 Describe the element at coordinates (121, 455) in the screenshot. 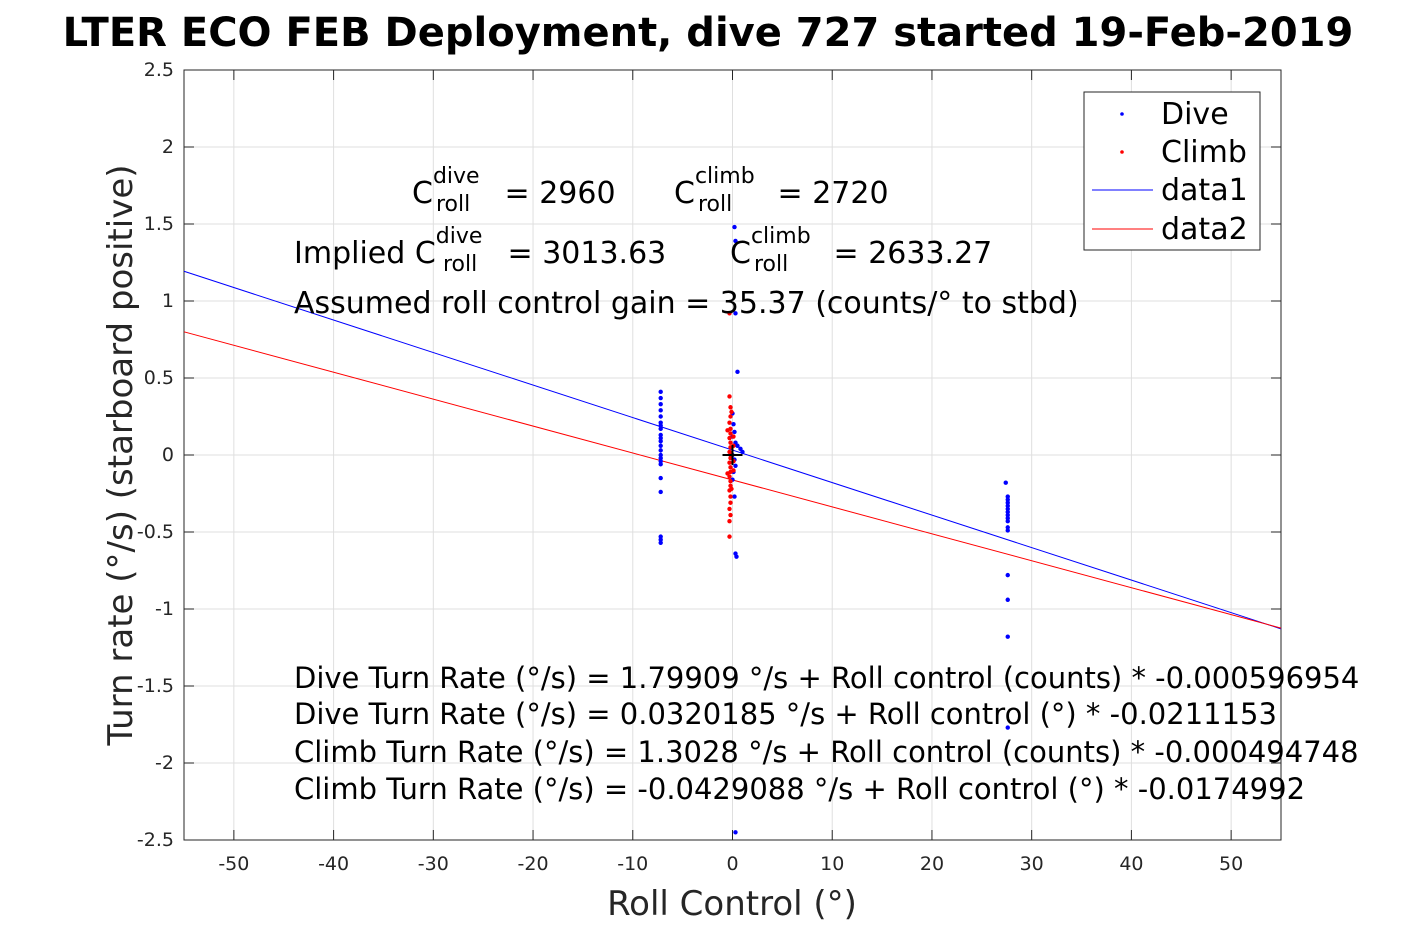

I see `y-axis-label: Turn rate (°/s) (starboard positive)` at that location.